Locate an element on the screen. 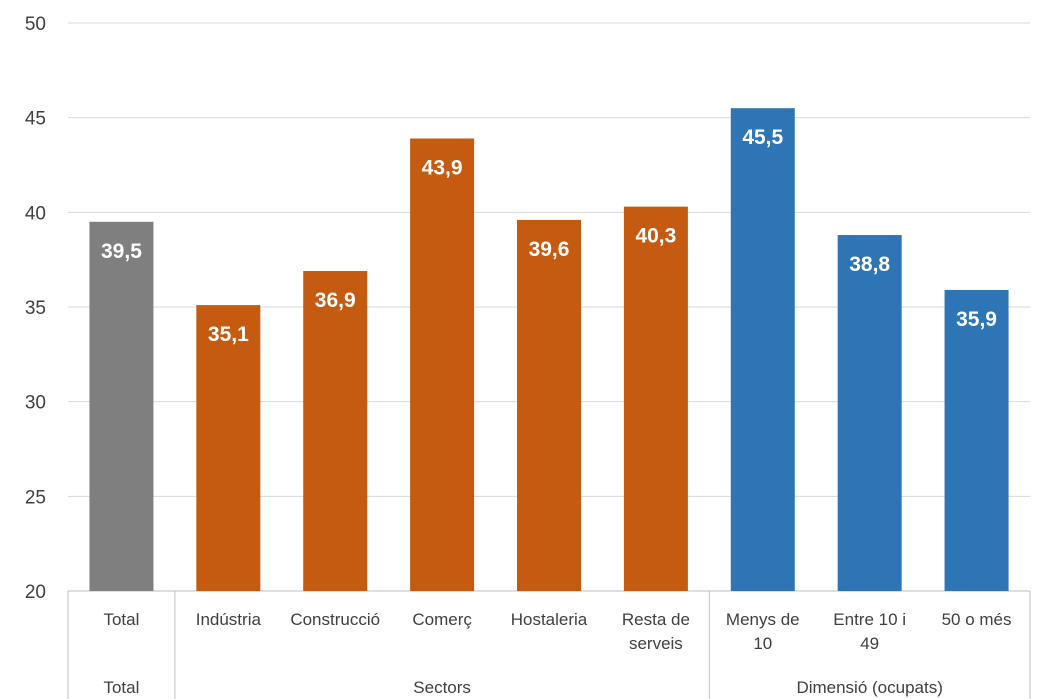 The image size is (1038, 699). y-tick-label: 50 is located at coordinates (35, 24).